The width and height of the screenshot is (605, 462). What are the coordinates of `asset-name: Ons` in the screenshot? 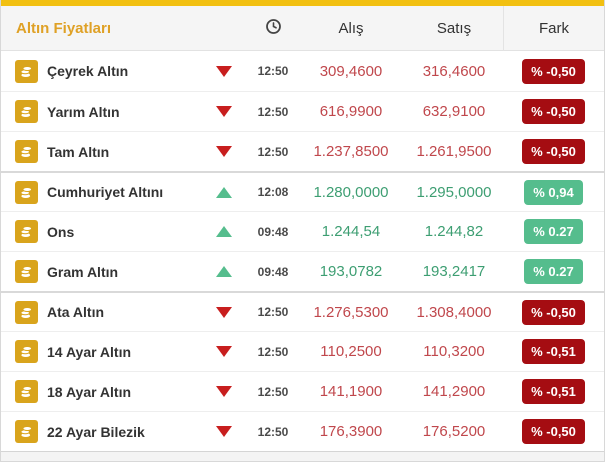 It's located at (61, 231).